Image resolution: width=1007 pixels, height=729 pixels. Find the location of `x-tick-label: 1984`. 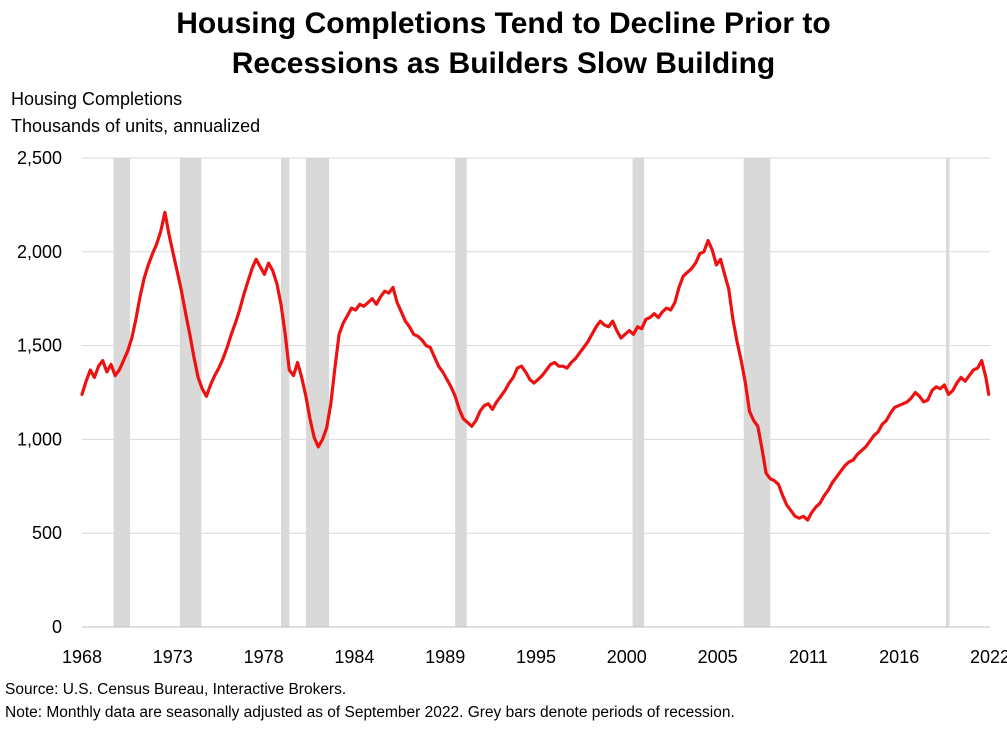

x-tick-label: 1984 is located at coordinates (354, 657).